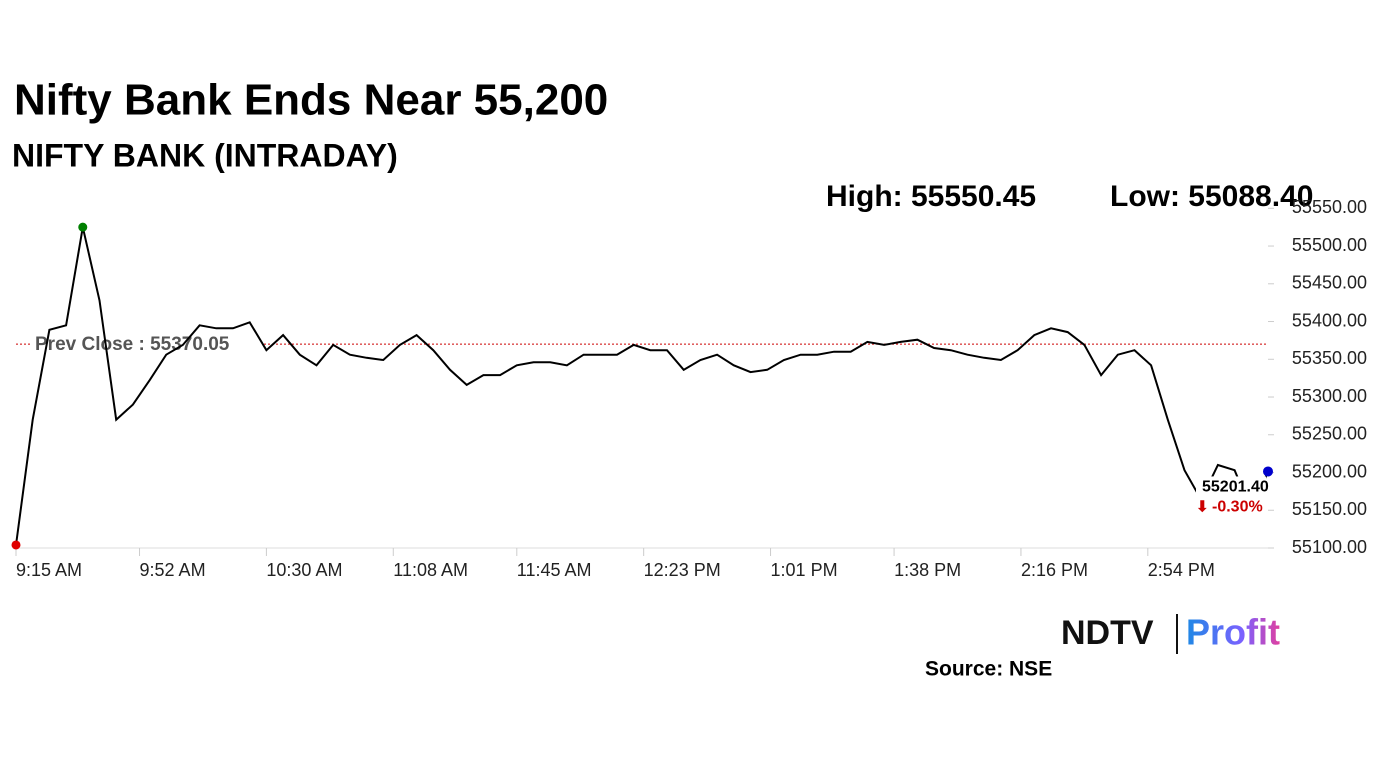 This screenshot has width=1382, height=777. What do you see at coordinates (1202, 506) in the screenshot?
I see `change-arrow: ⬇` at bounding box center [1202, 506].